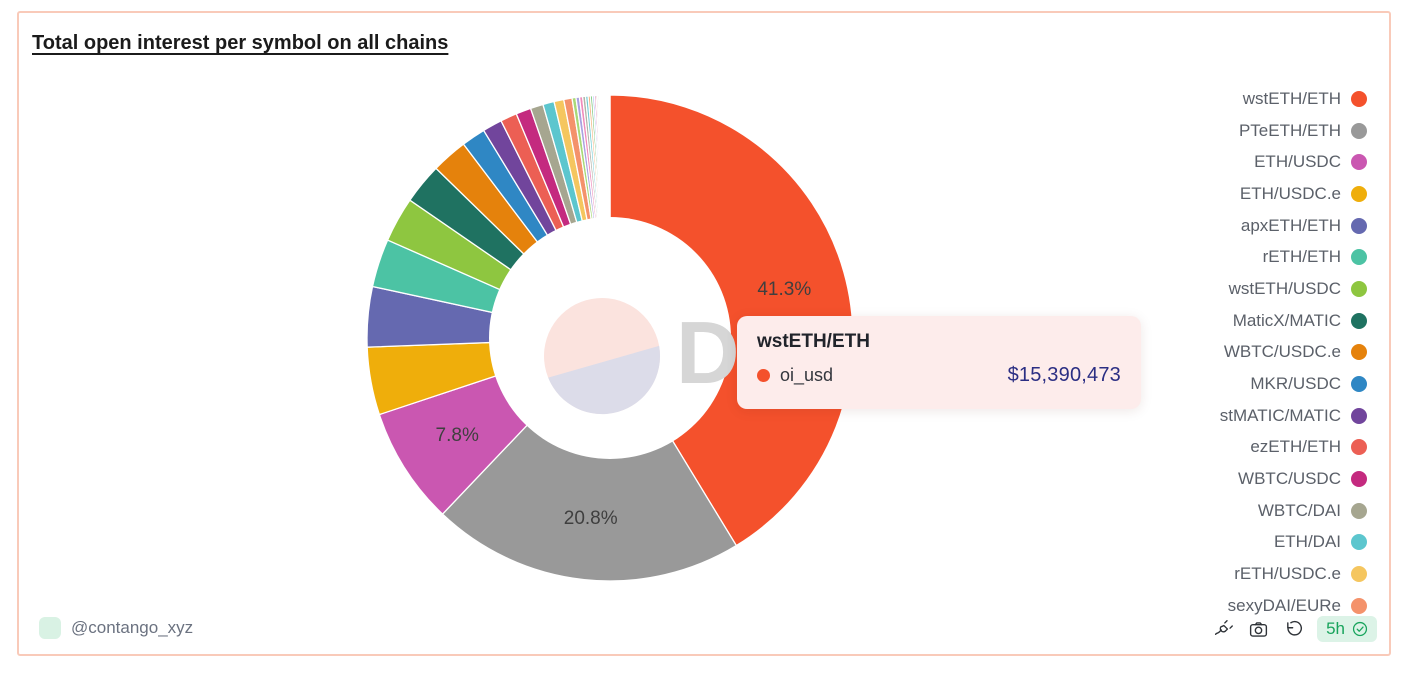 This screenshot has height=675, width=1407. I want to click on chart-actions: 5h, so click(1294, 629).